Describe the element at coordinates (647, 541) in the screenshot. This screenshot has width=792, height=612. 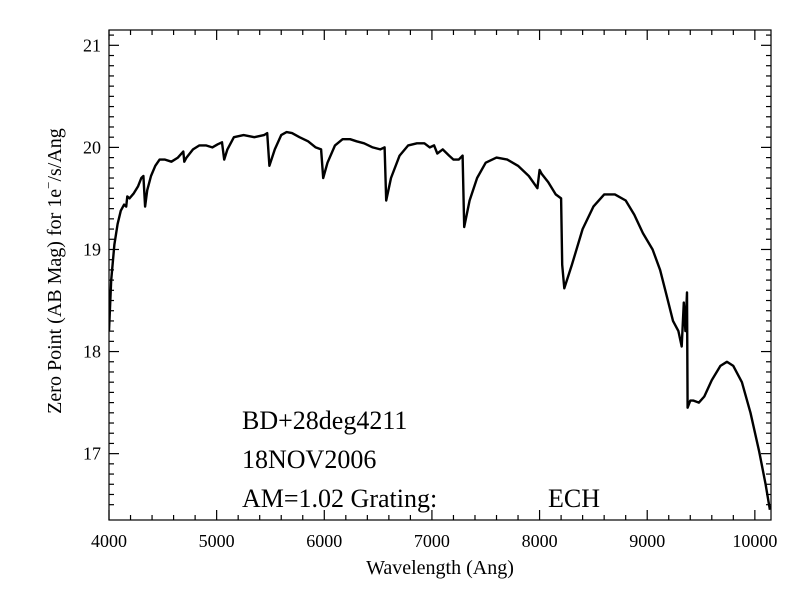
I see `x-tick-label: 9000` at that location.